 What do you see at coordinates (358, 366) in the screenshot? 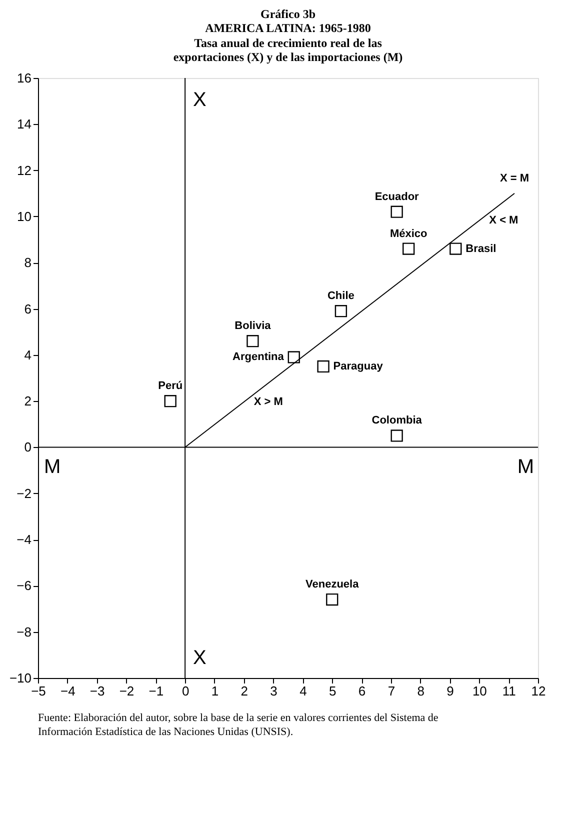
I see `annotation: Paraguay` at bounding box center [358, 366].